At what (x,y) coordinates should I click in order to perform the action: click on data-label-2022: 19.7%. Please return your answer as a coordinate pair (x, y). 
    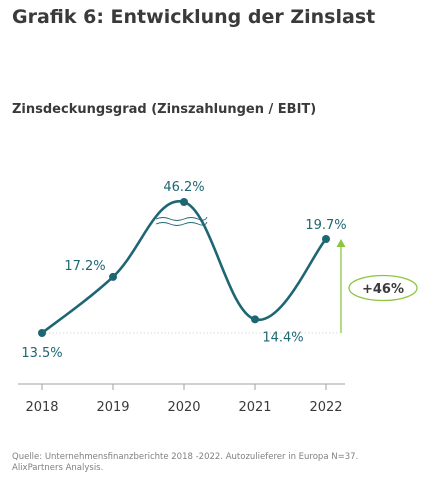
    Looking at the image, I should click on (325, 225).